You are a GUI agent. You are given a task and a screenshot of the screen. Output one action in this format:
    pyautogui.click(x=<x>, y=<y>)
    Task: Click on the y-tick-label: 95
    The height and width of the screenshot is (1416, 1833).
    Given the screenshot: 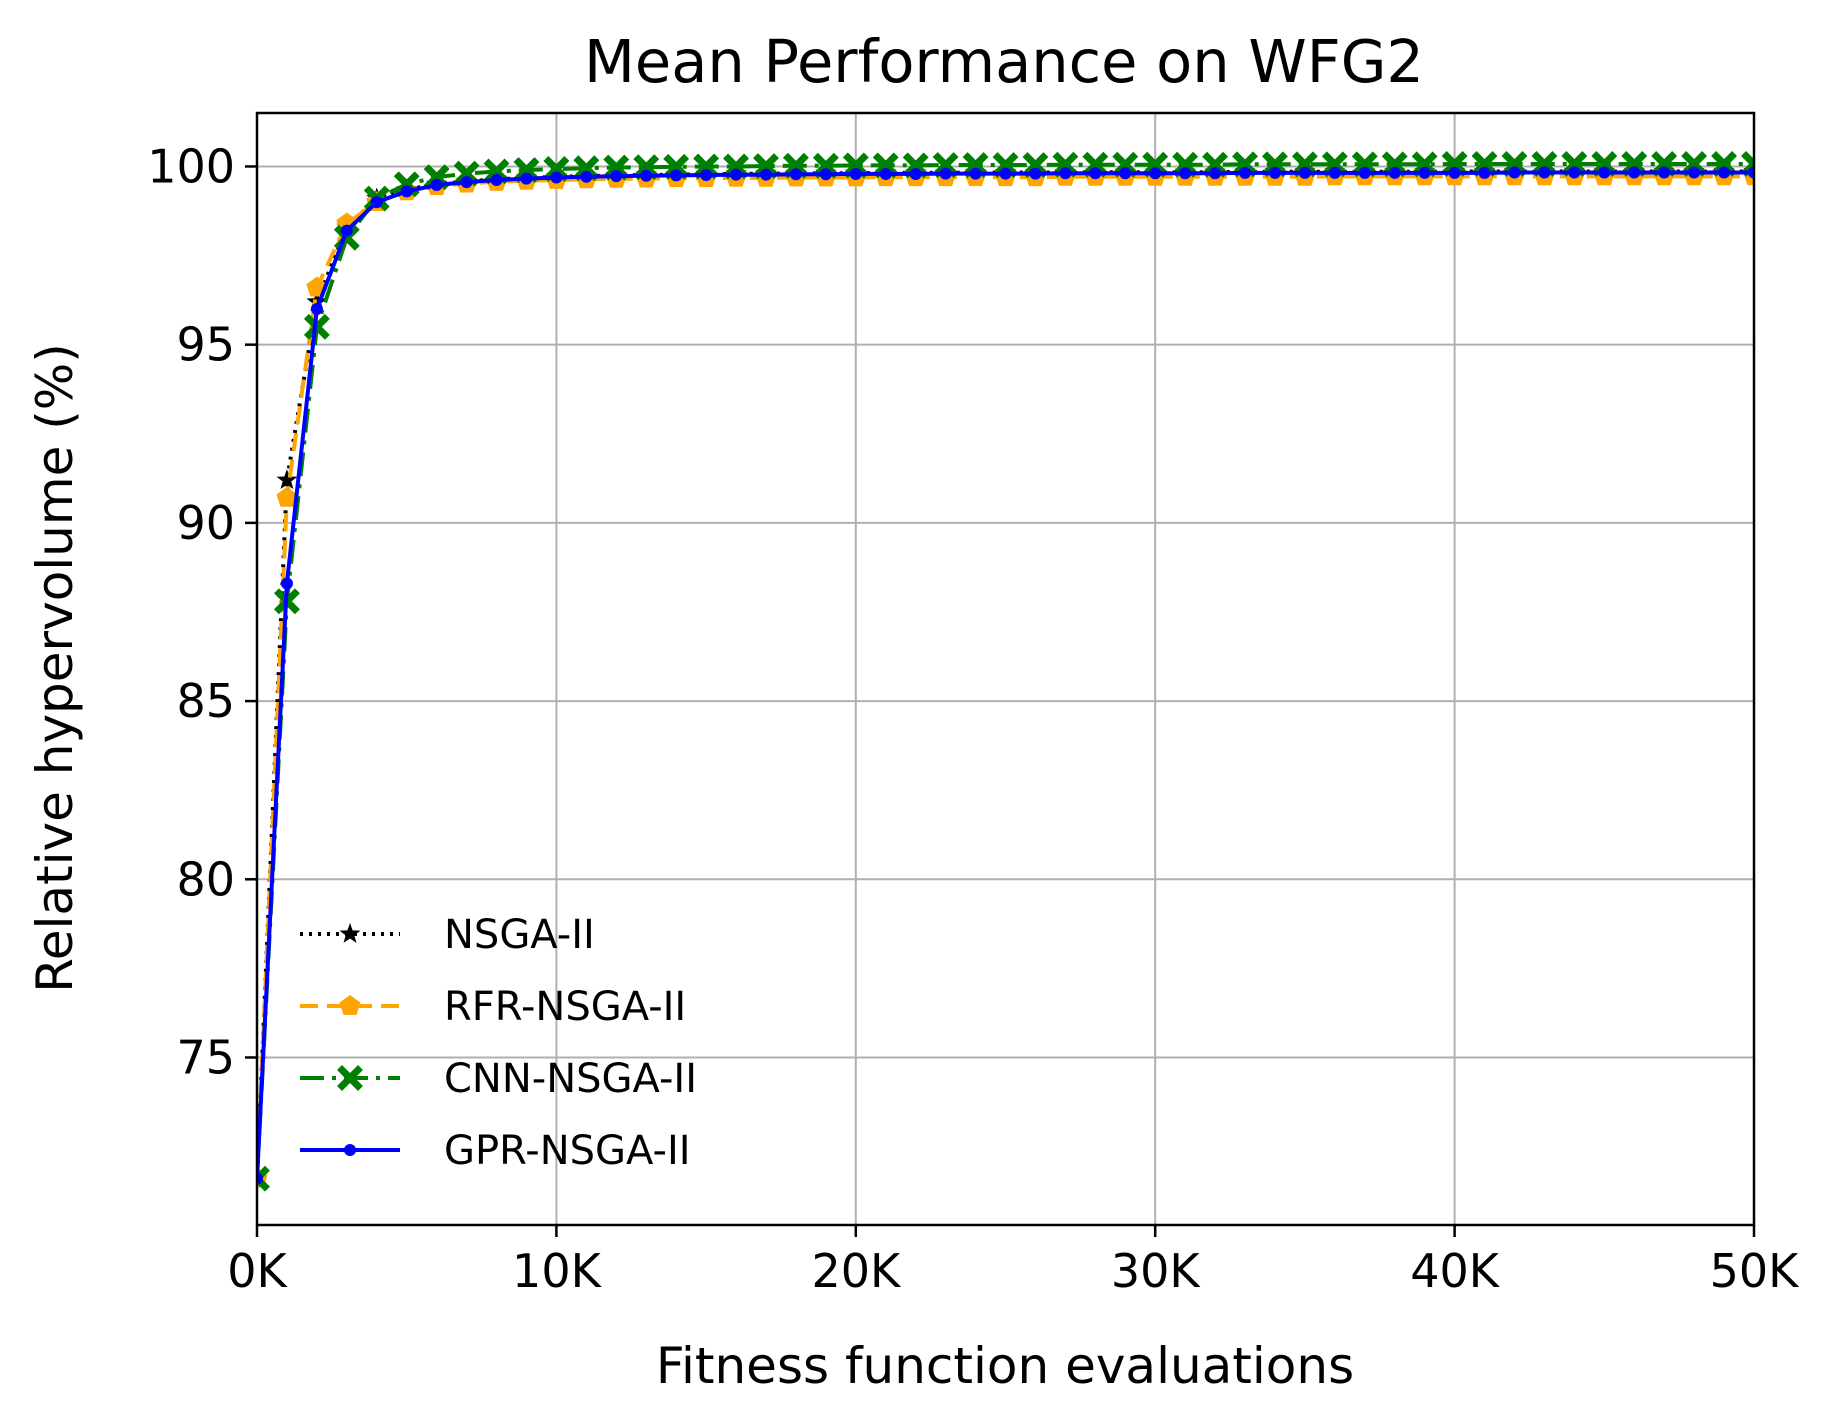 What is the action you would take?
    pyautogui.click(x=205, y=345)
    